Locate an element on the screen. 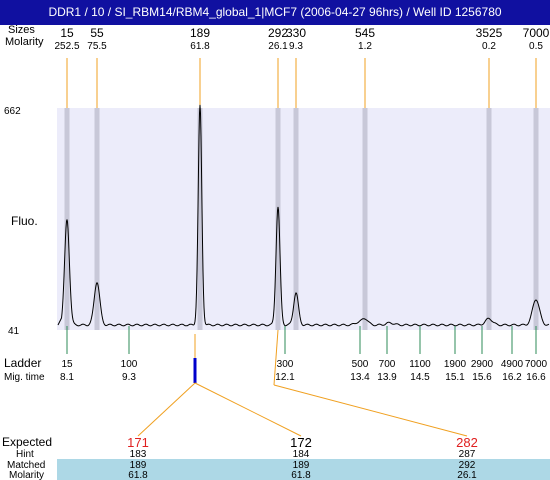  ladder-size-label: 300 is located at coordinates (285, 364).